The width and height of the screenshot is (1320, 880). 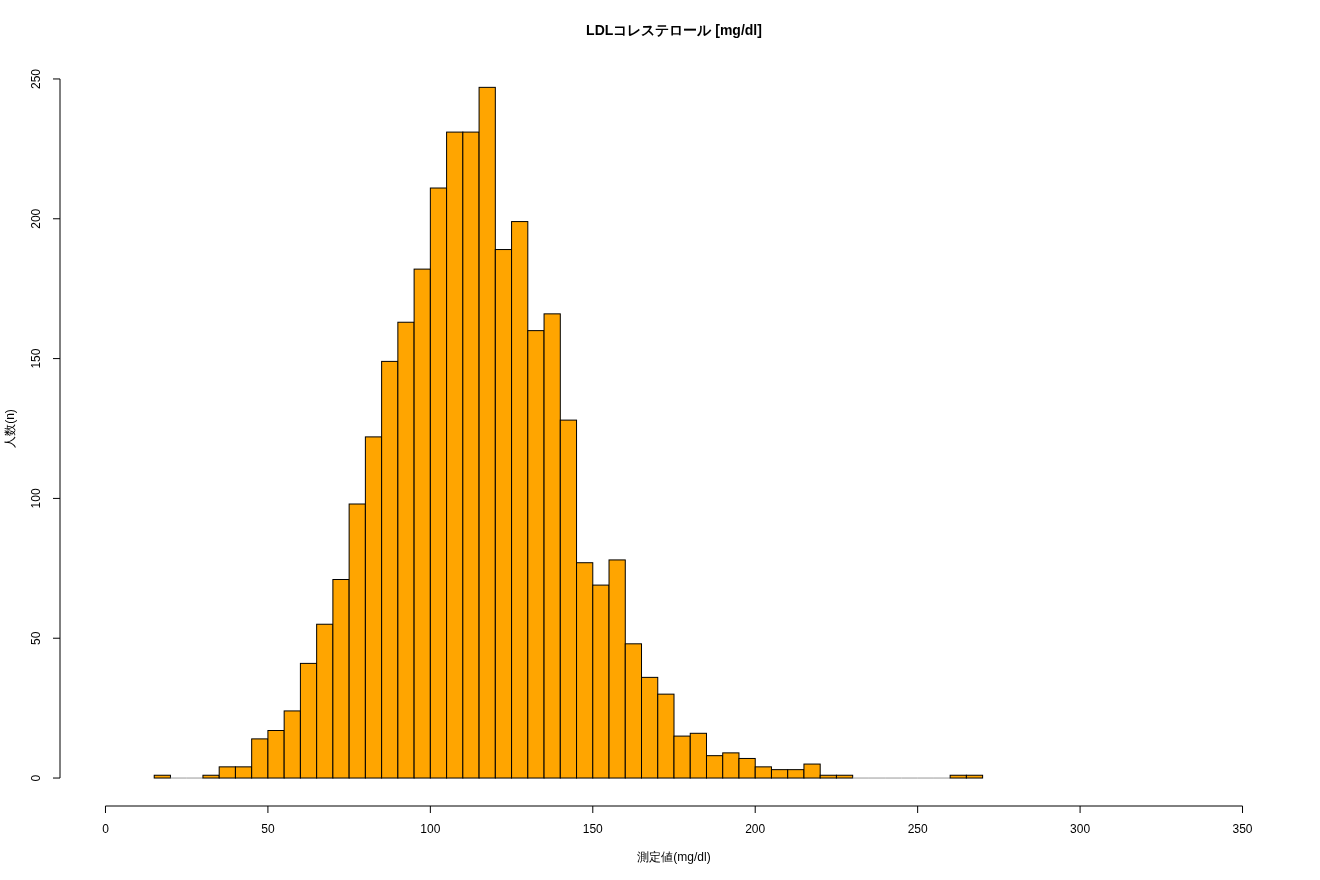 What do you see at coordinates (36, 78) in the screenshot?
I see `y-tick-label: 250` at bounding box center [36, 78].